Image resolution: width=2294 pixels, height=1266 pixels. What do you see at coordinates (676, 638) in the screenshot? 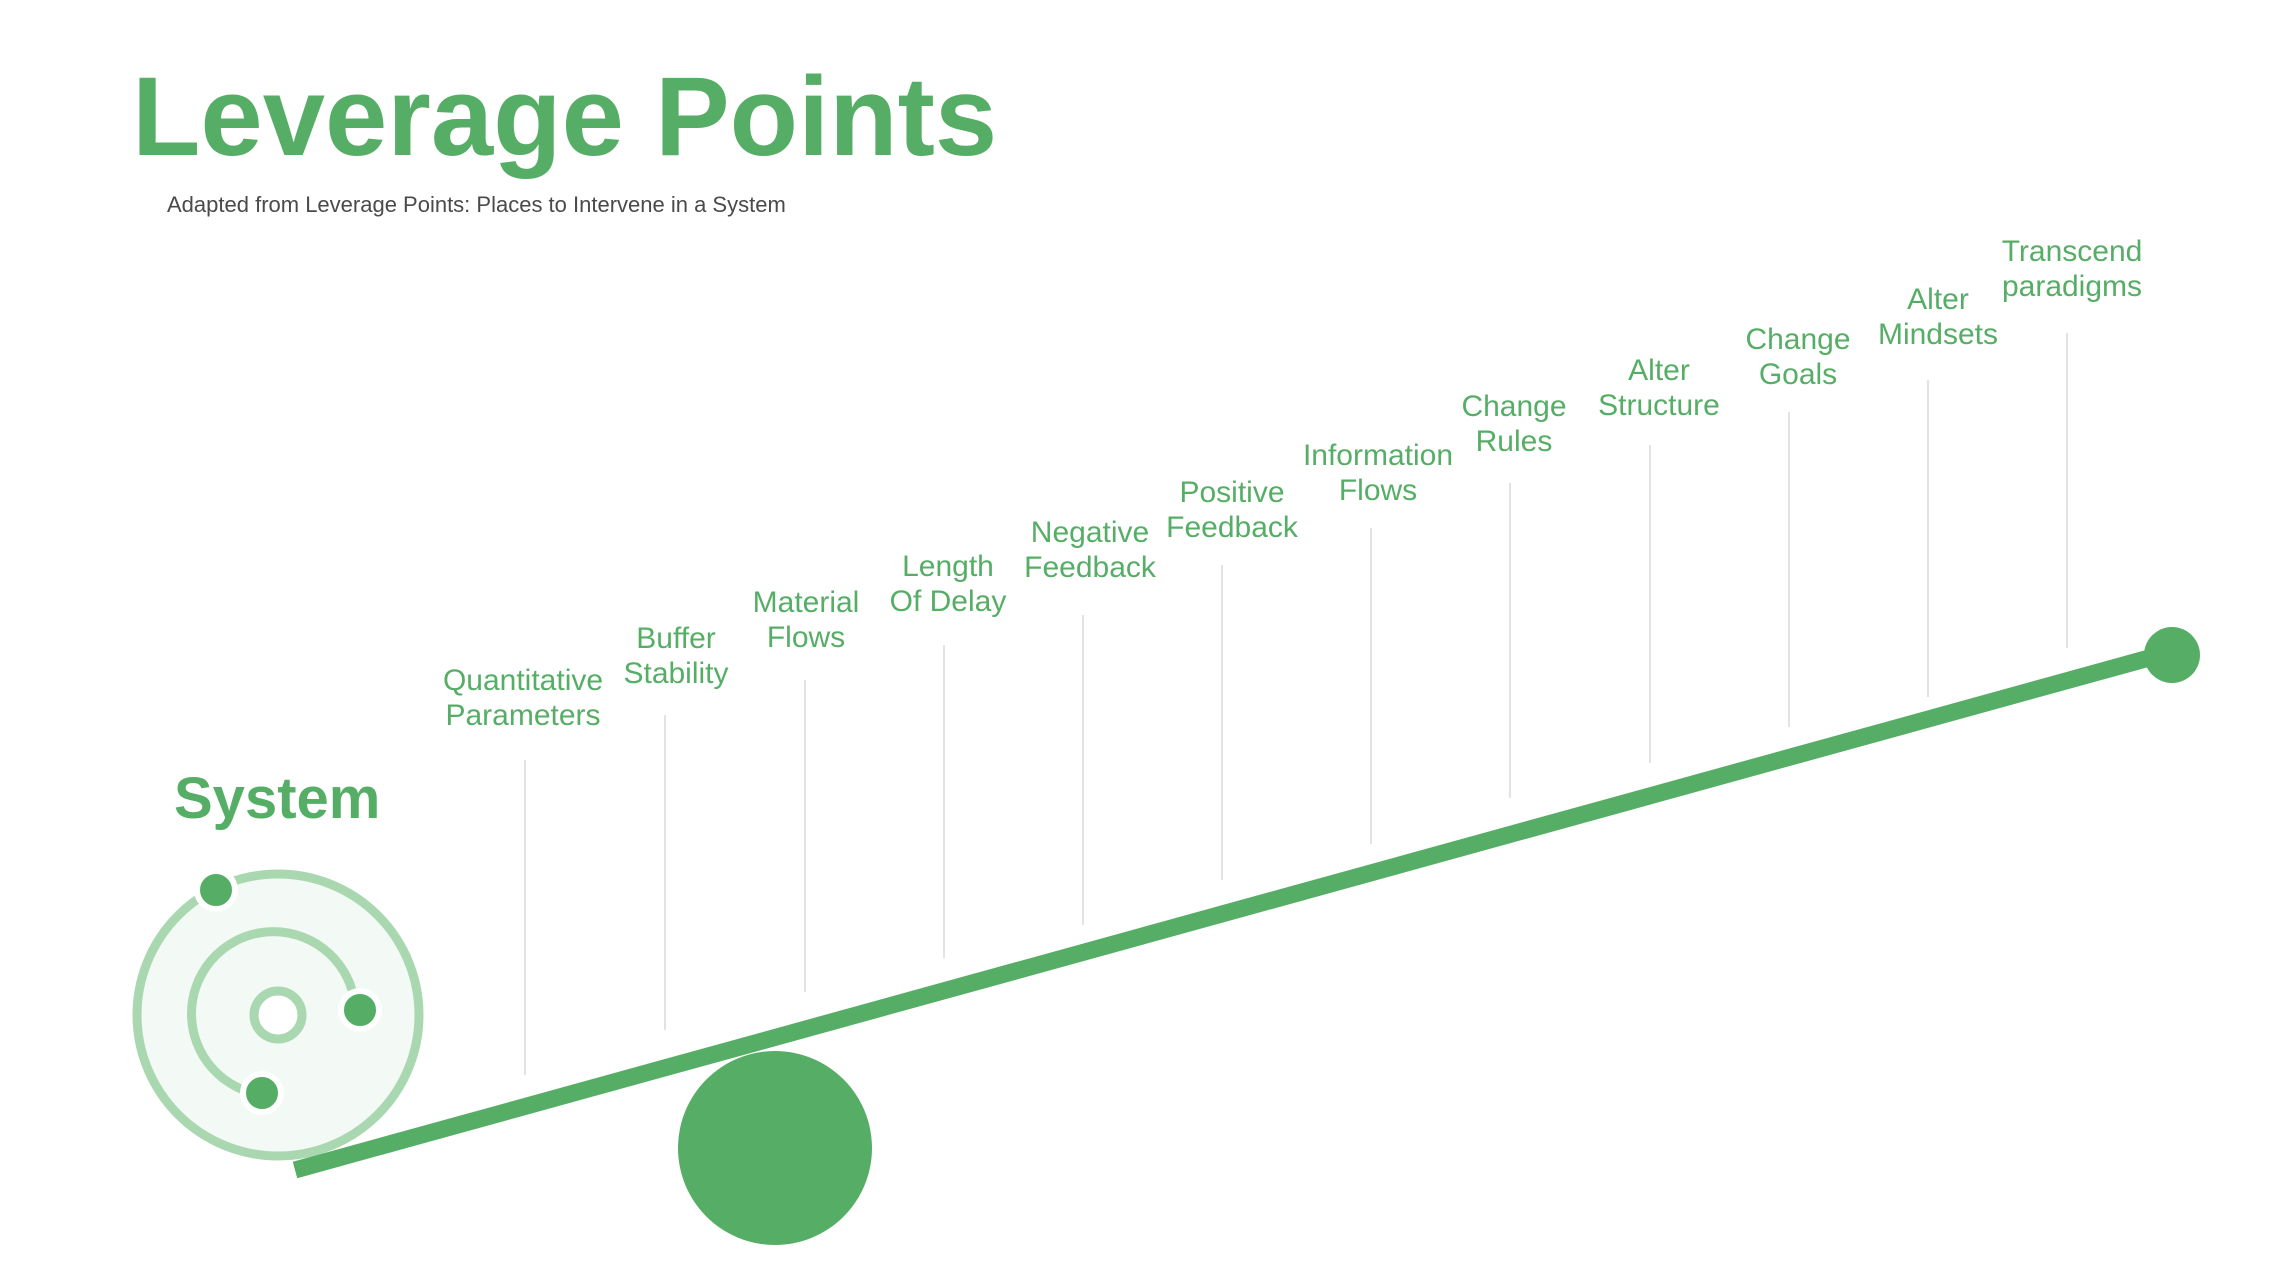
I see `leverage-point-label-line: Buffer` at bounding box center [676, 638].